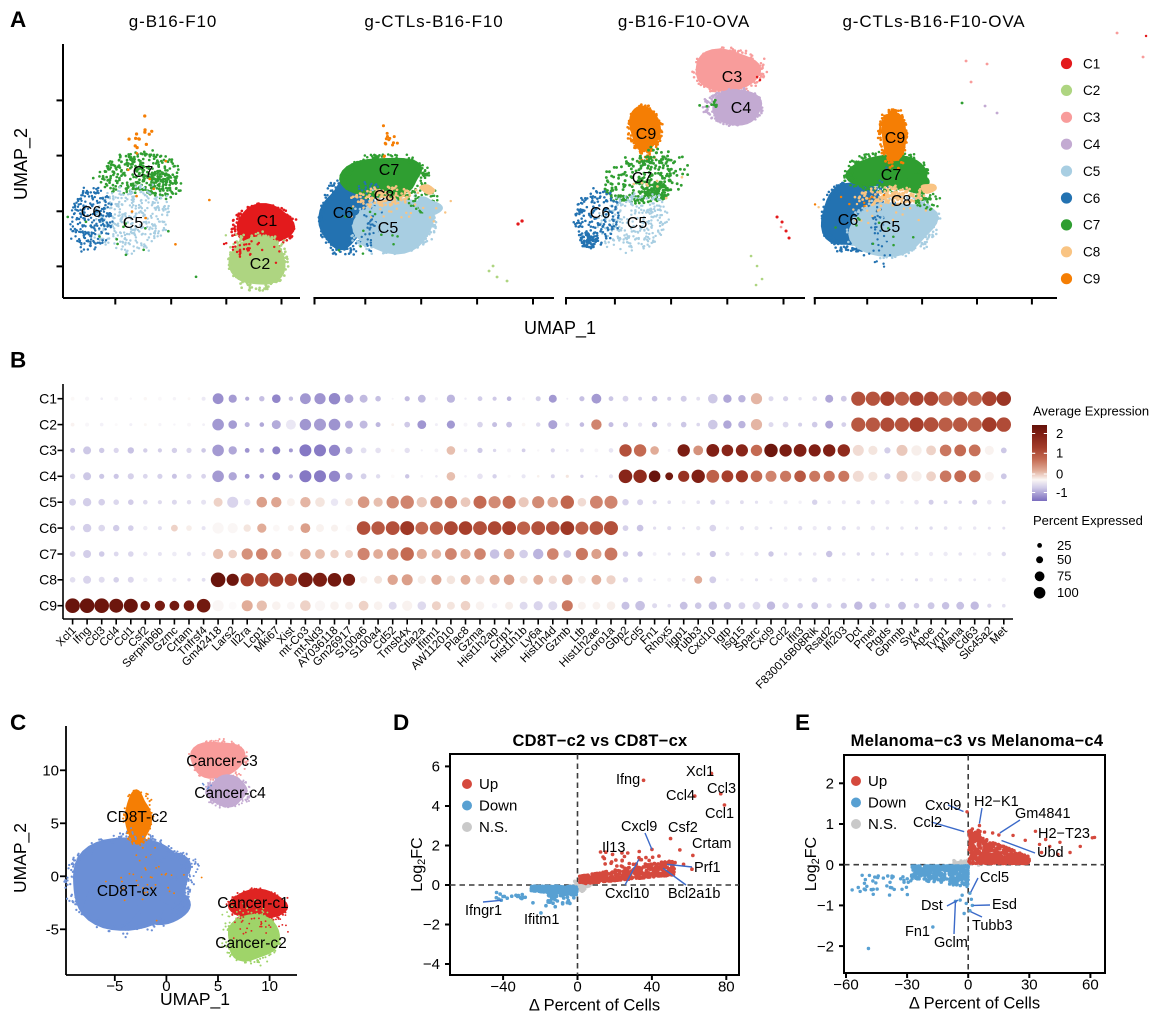  Describe the element at coordinates (222, 761) in the screenshot. I see `svg-text: Cancer-c3` at that location.